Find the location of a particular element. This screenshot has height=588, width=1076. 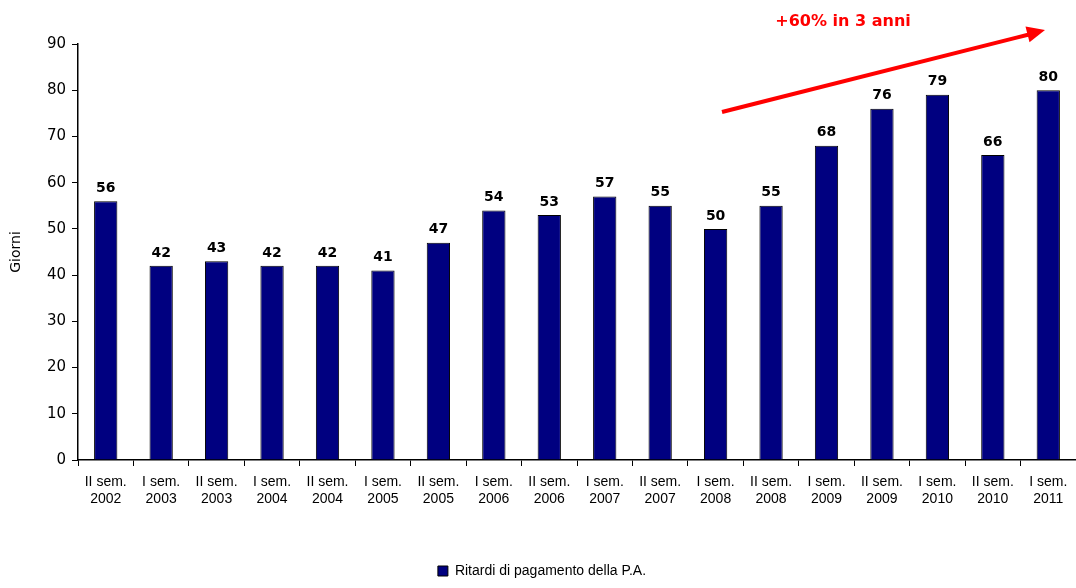

data-label: 76 is located at coordinates (882, 94).